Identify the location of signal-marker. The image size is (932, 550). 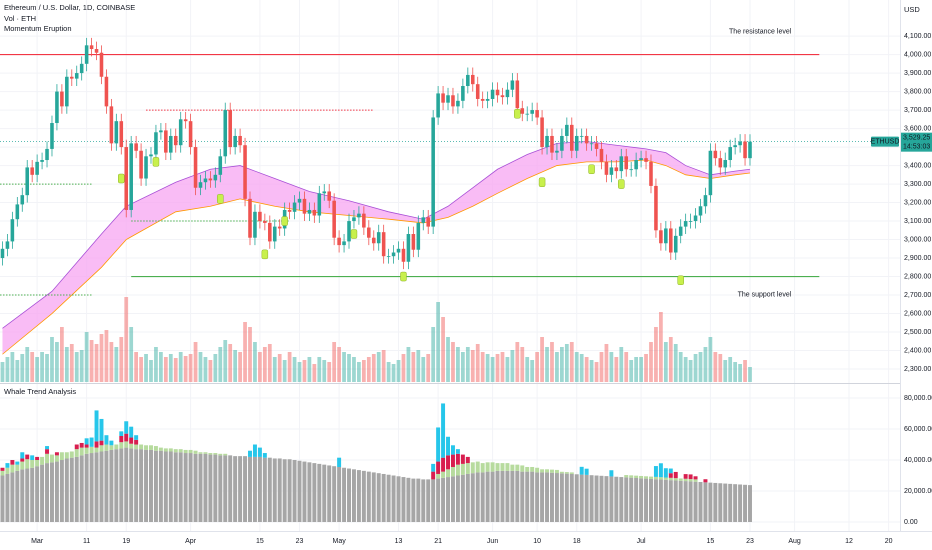
(591, 169).